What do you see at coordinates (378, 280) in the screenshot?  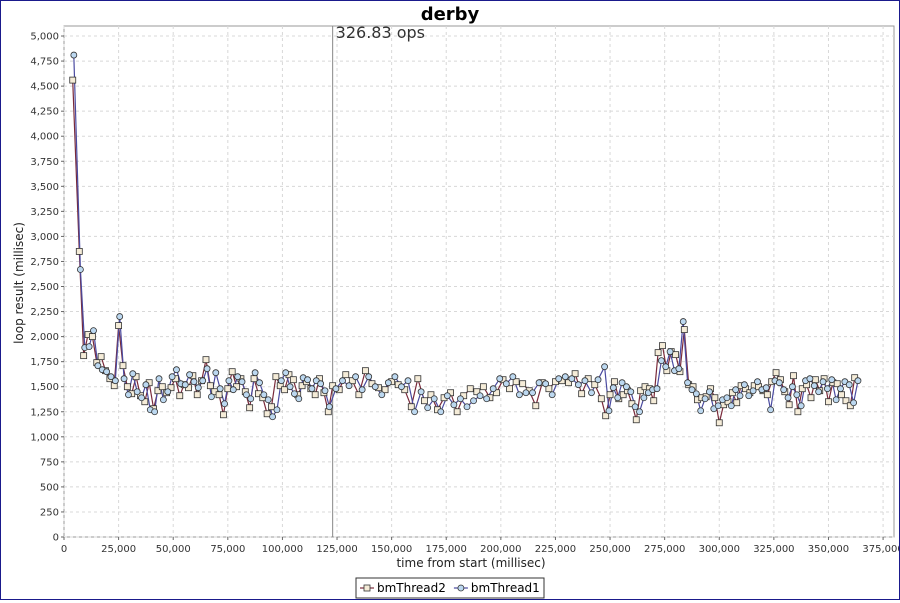 I see `annotation-group: 326.83 ops` at bounding box center [378, 280].